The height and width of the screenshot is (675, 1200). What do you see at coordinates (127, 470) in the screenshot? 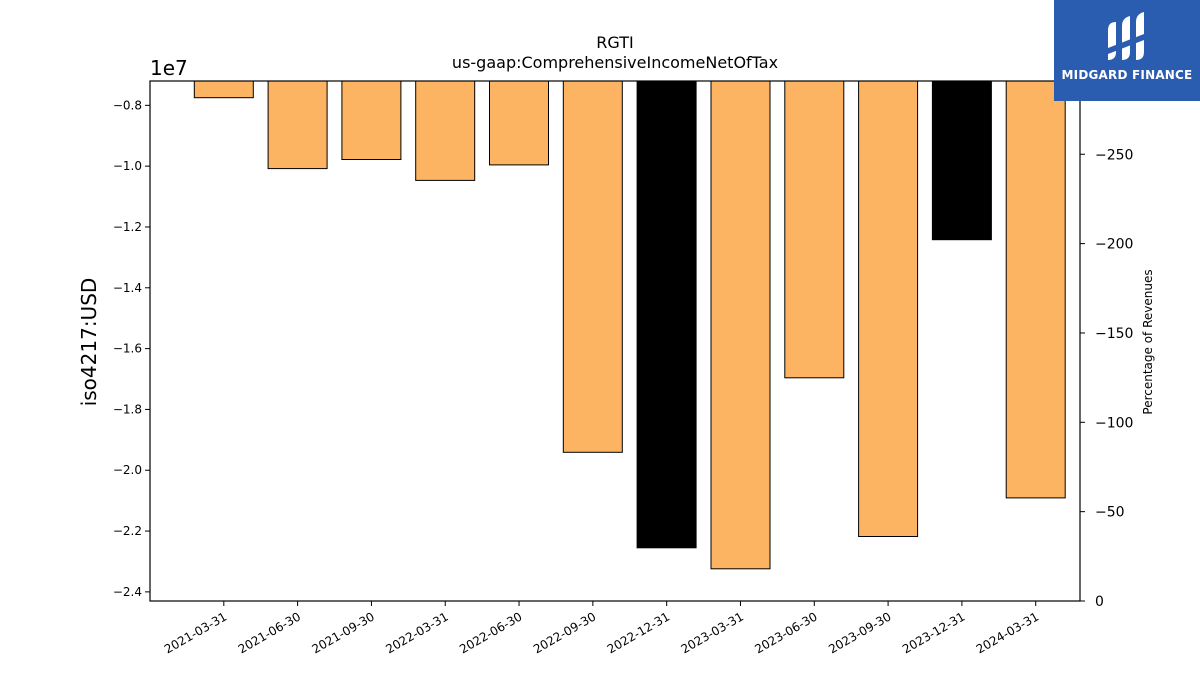
I see `y-tick-label: −2.0` at bounding box center [127, 470].